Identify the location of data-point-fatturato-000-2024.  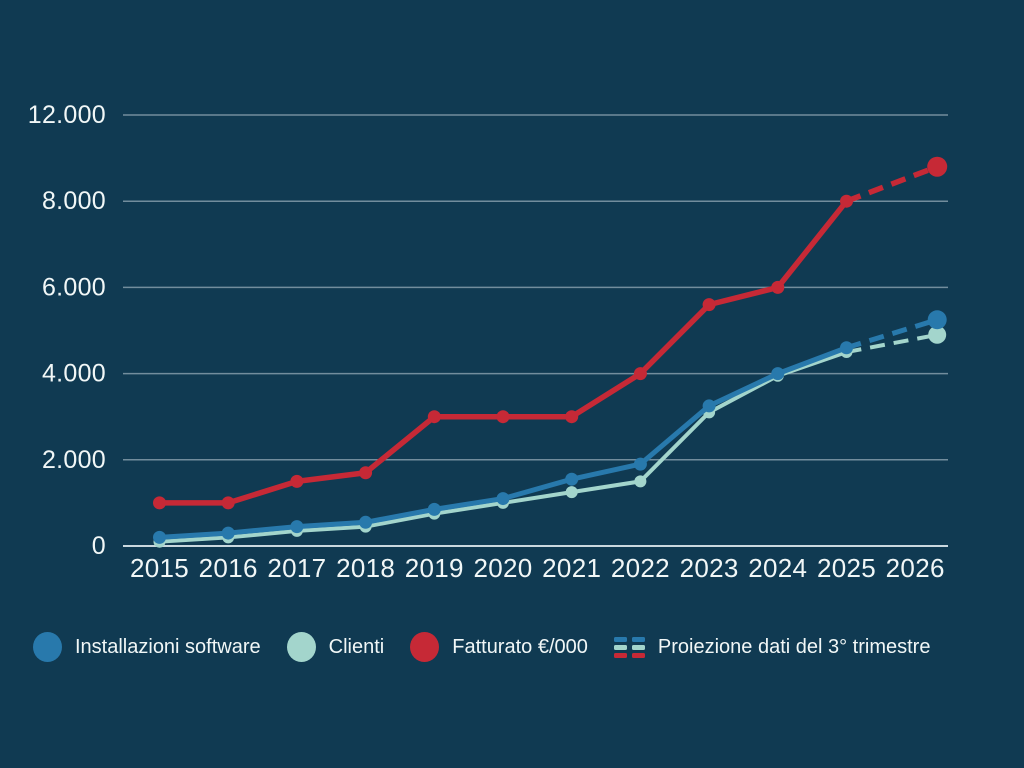
(778, 287).